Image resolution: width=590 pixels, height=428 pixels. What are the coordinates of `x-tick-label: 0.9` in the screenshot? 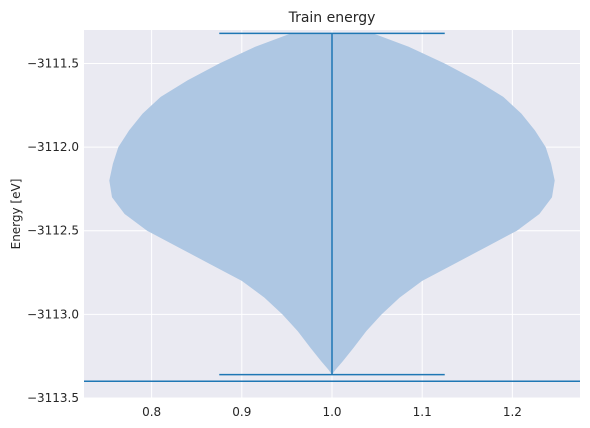 It's located at (241, 412).